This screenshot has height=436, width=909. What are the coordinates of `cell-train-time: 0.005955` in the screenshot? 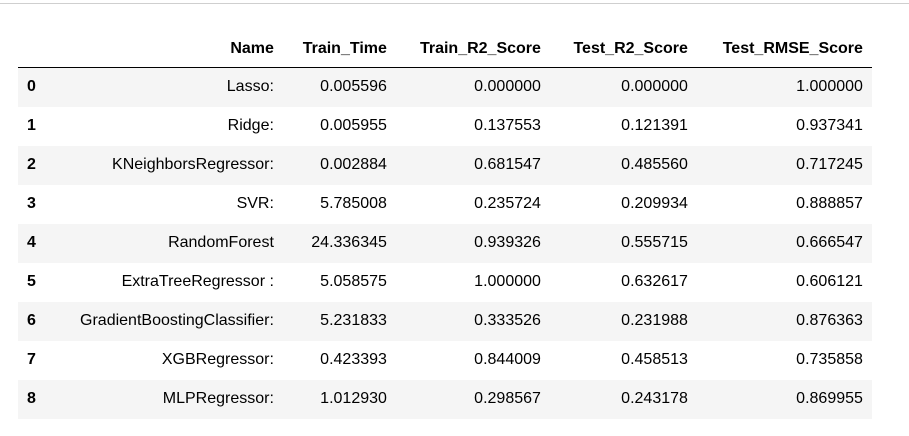 It's located at (353, 125).